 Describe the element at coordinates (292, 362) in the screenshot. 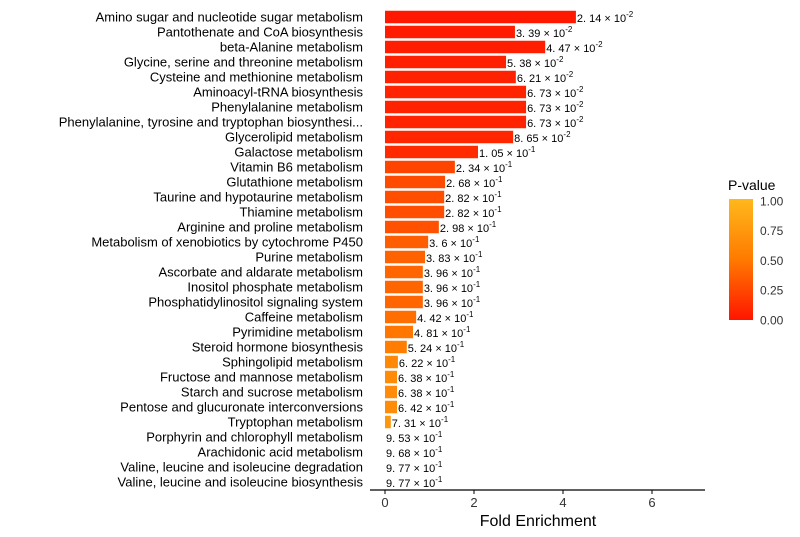

I see `category-label: Sphingolipid metabolism` at that location.